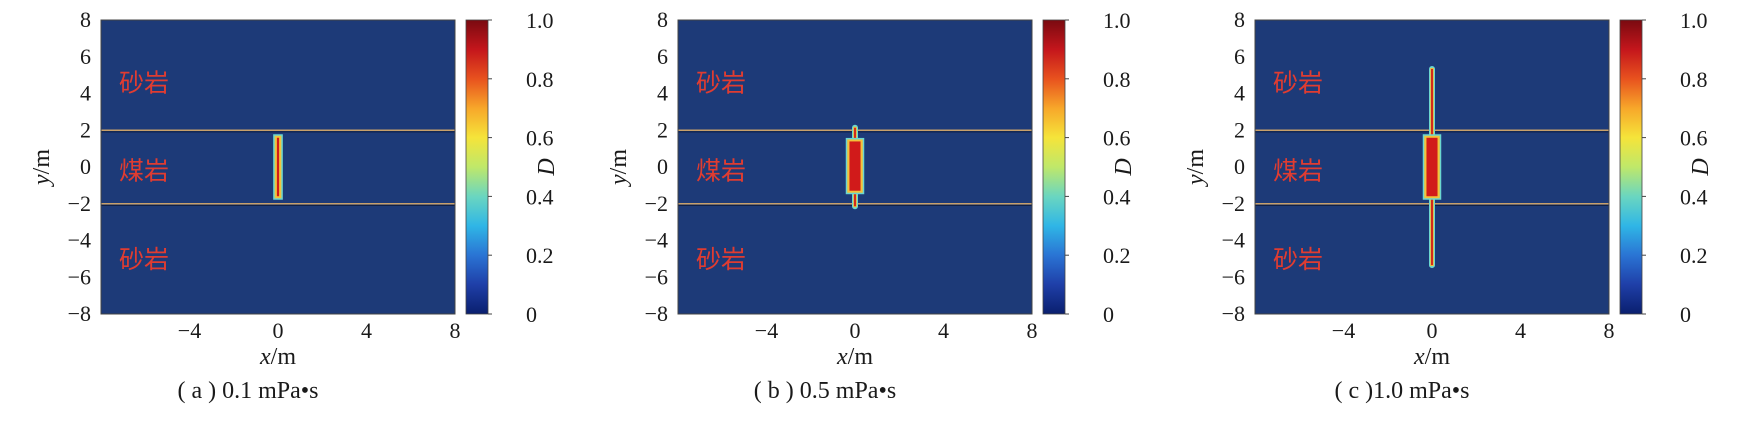 This screenshot has width=1742, height=427. I want to click on panel-caption: ( b ) 0.5 mPa•s, so click(825, 391).